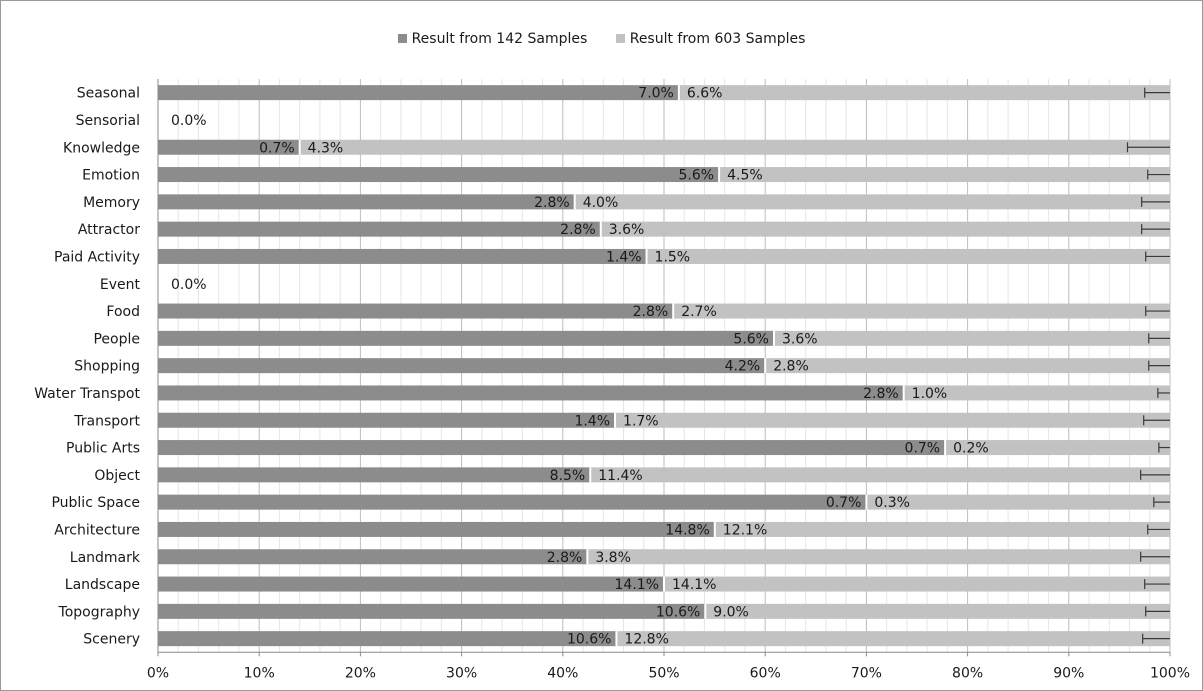 The width and height of the screenshot is (1203, 691). Describe the element at coordinates (930, 394) in the screenshot. I see `data-label-series-2: 1.0%` at that location.